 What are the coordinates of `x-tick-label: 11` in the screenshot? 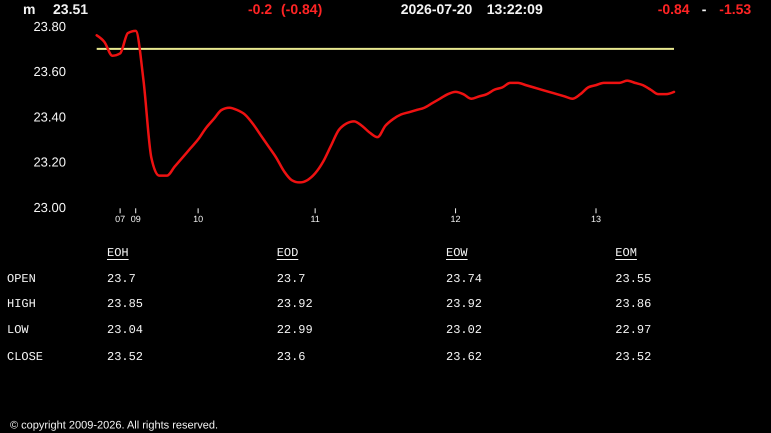 It's located at (315, 219).